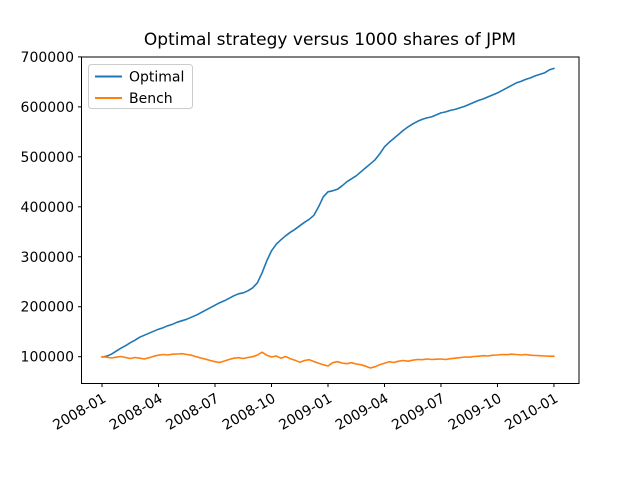 This screenshot has height=480, width=640. What do you see at coordinates (47, 158) in the screenshot?
I see `y-tick-label: 500000` at bounding box center [47, 158].